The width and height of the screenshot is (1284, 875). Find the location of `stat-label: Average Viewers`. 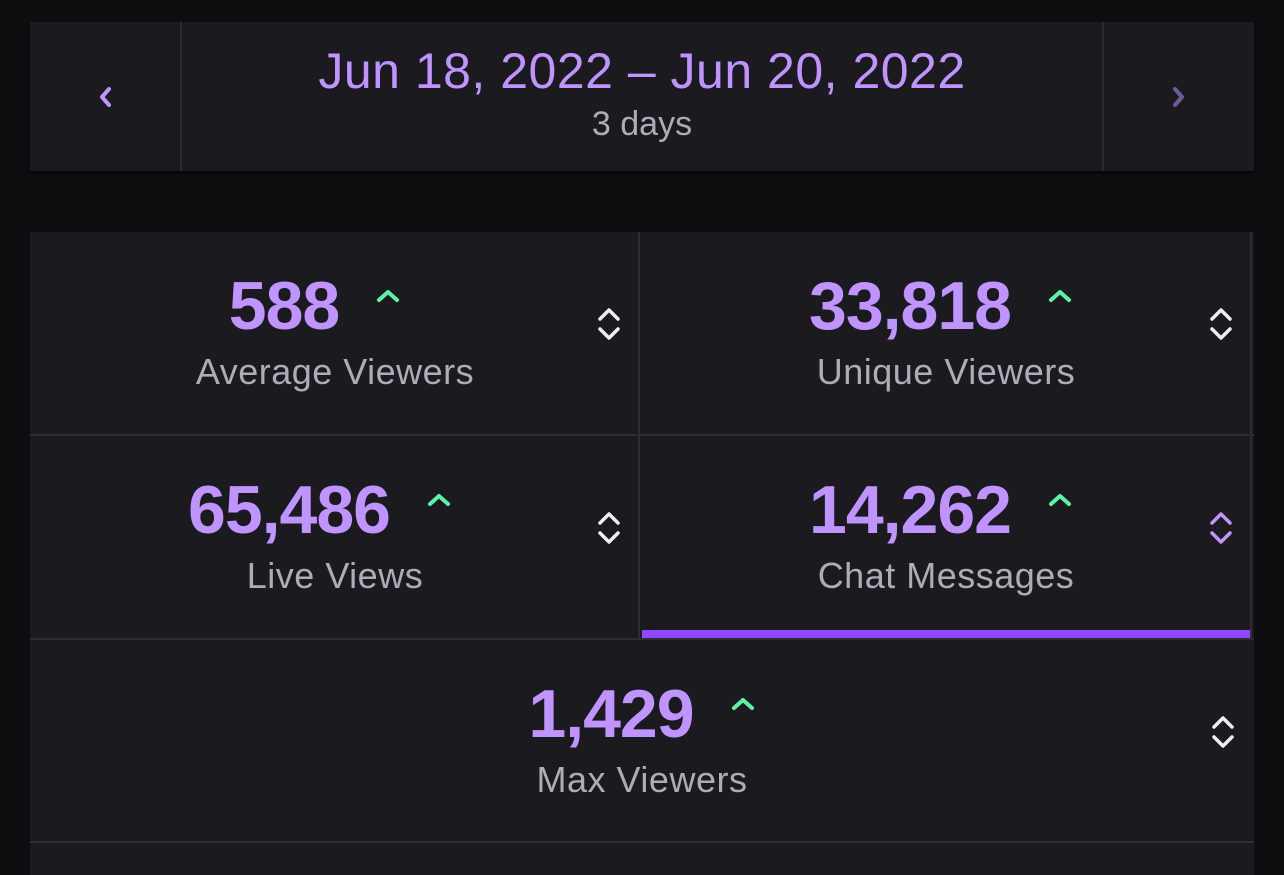

stat-label: Average Viewers is located at coordinates (335, 371).